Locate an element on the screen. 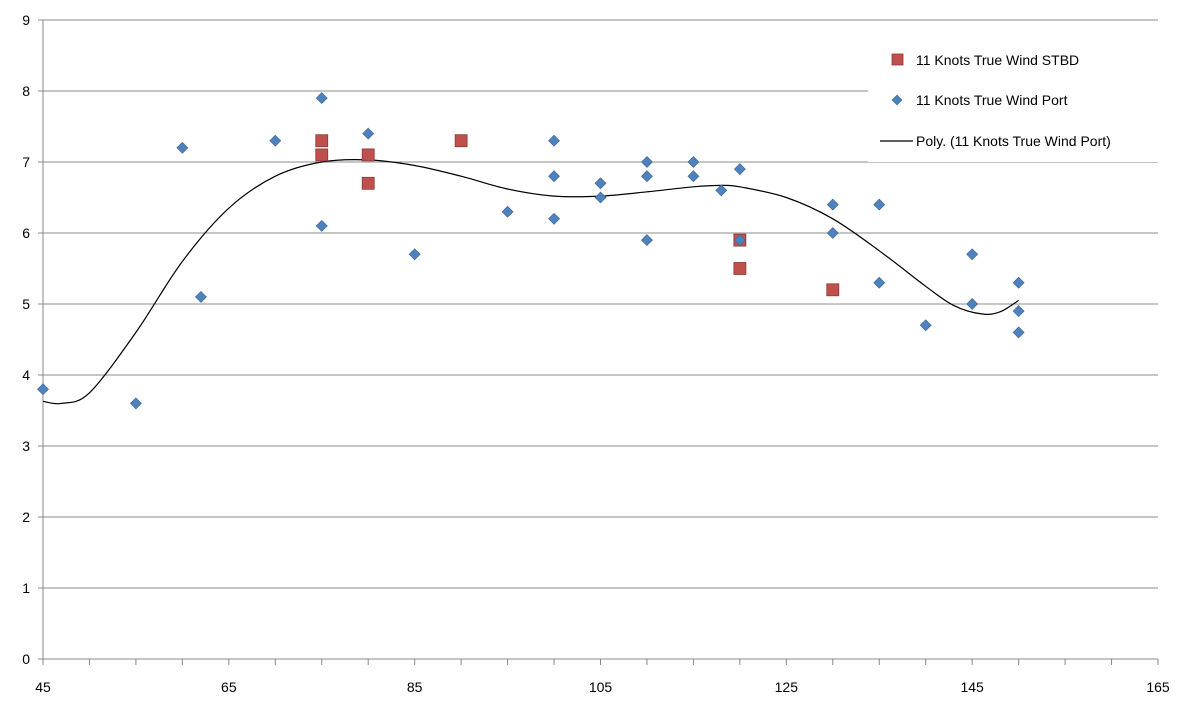  legend-background is located at coordinates (1013, 100).